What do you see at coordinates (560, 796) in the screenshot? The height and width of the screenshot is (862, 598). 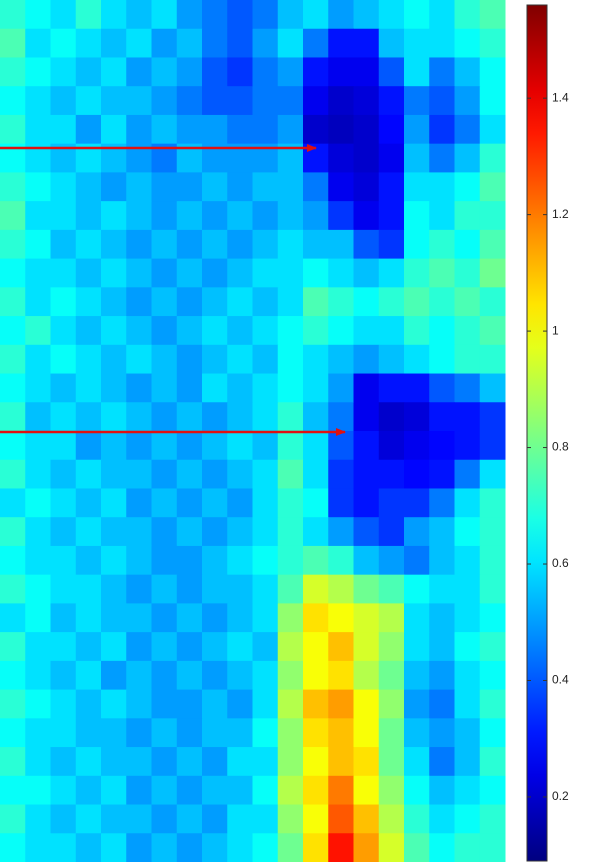 I see `colorbar-tick-label: 0.2` at bounding box center [560, 796].